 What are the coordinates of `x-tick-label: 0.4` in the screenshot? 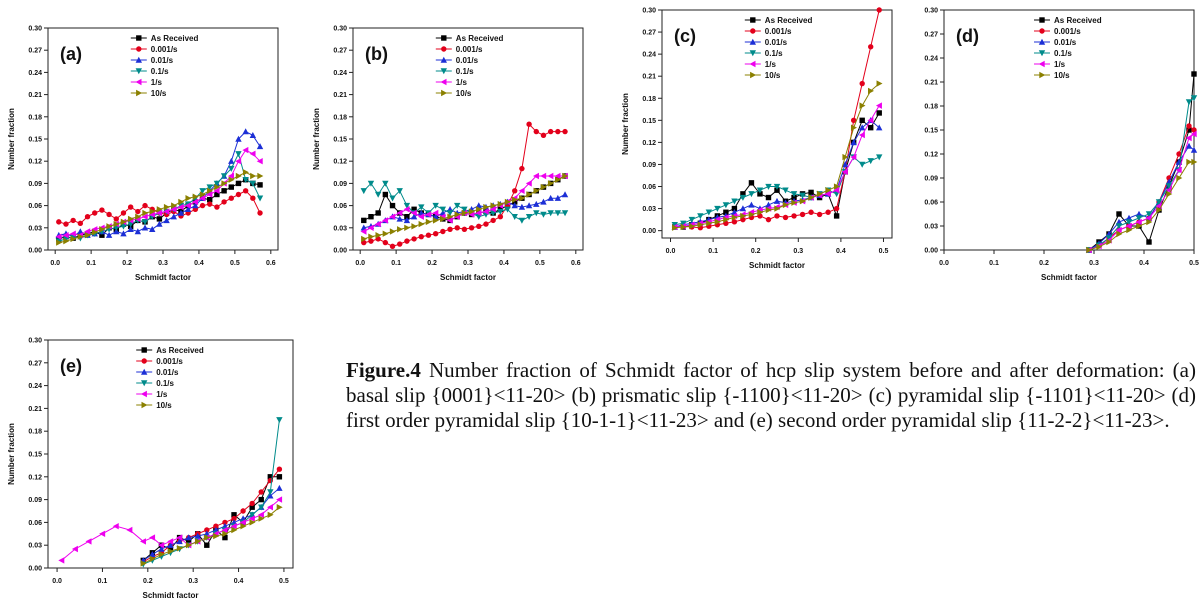 It's located at (504, 263).